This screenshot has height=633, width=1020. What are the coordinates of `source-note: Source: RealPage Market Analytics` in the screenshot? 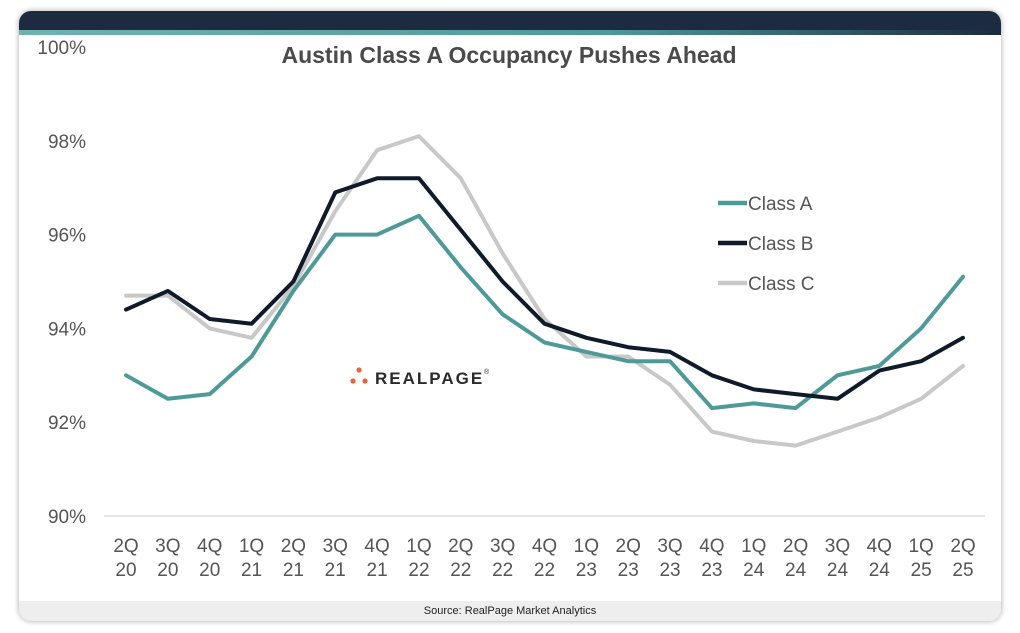 It's located at (510, 611).